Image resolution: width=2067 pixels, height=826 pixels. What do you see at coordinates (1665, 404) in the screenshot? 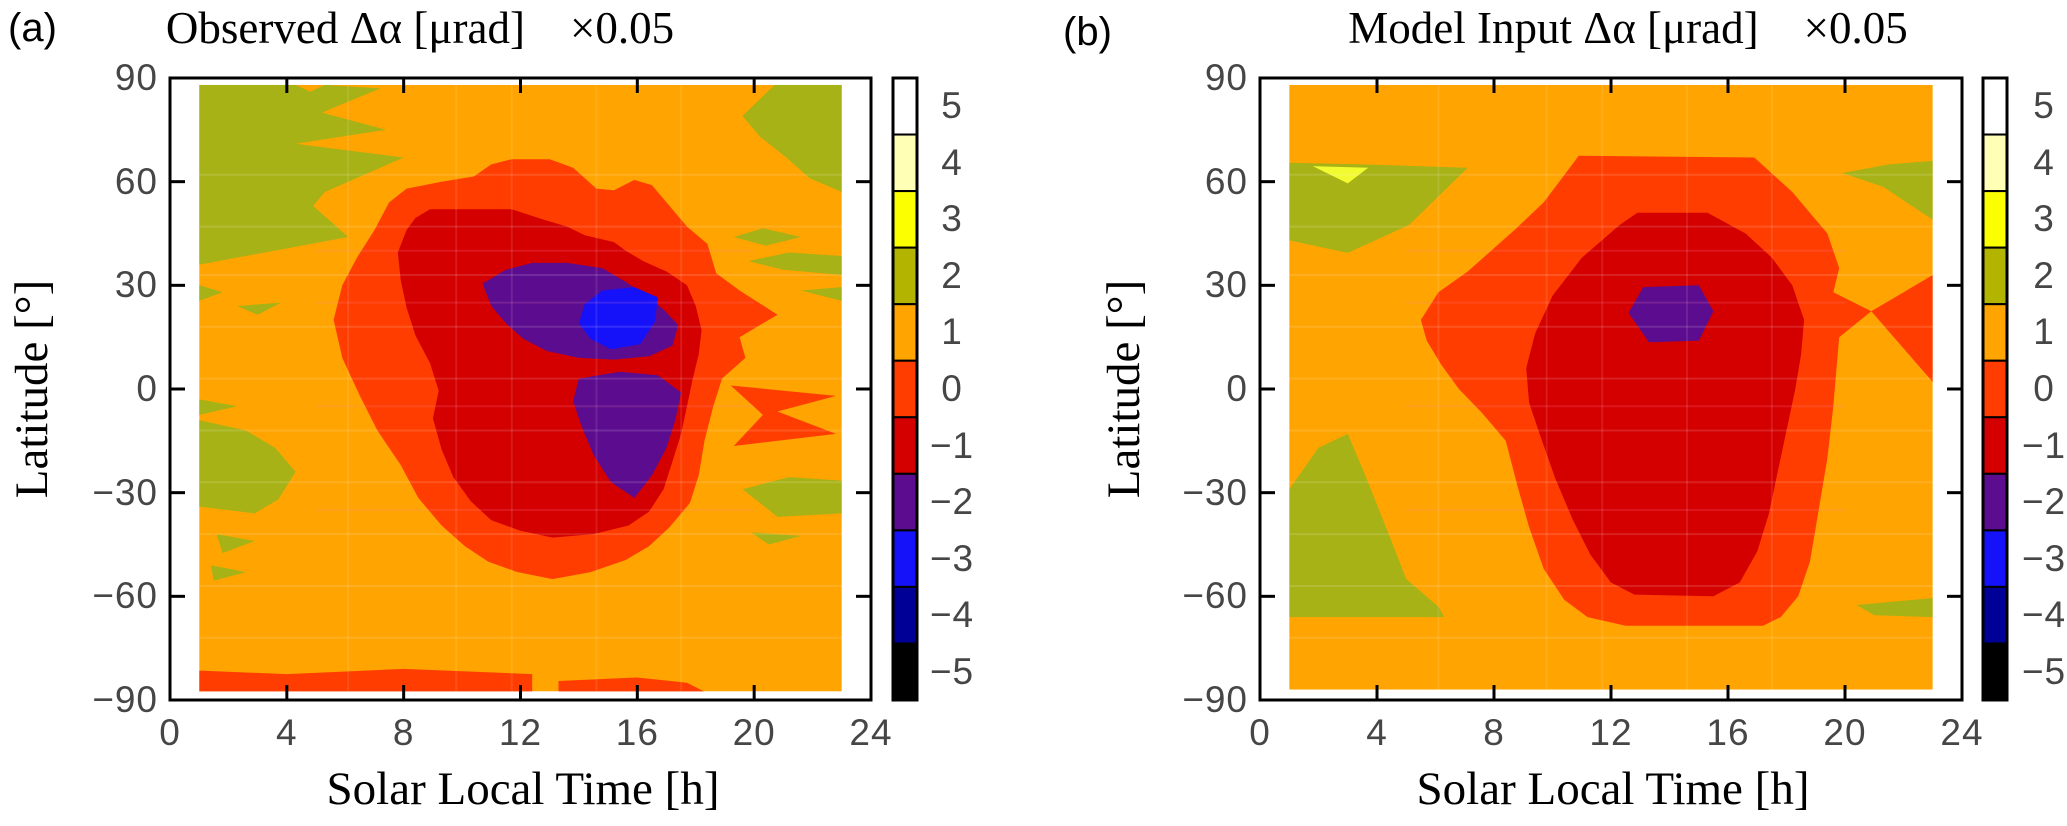
I see `contour-region-level--1` at bounding box center [1665, 404].